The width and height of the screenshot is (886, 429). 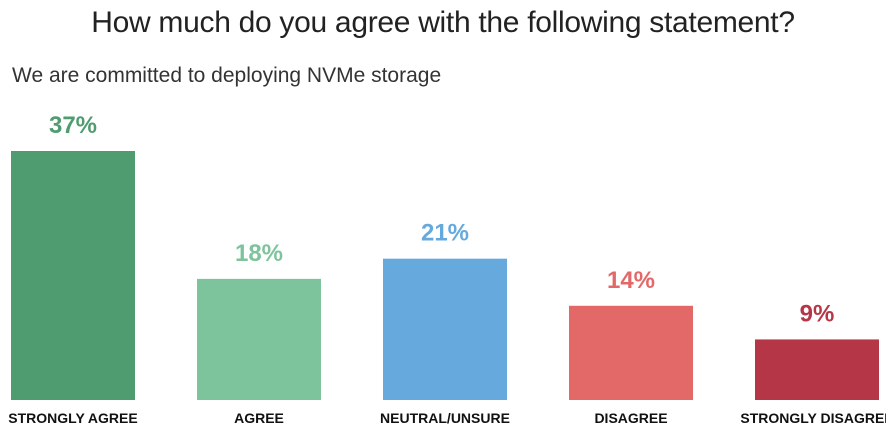 What do you see at coordinates (813, 418) in the screenshot?
I see `category-label-strongly-disagree: STRONGLY DISAGREE` at bounding box center [813, 418].